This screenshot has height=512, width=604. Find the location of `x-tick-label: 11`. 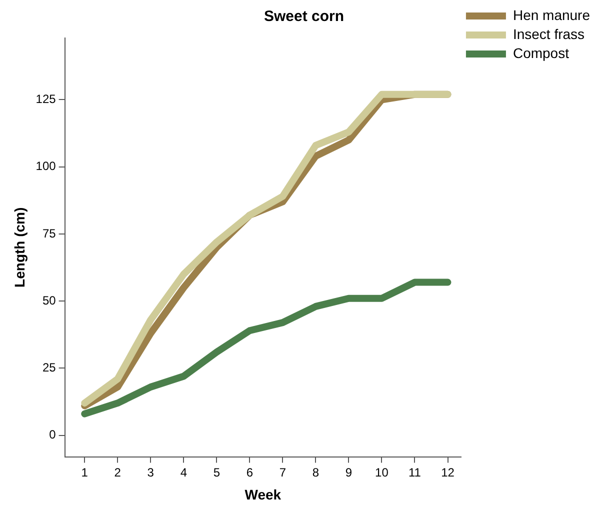

x-tick-label: 11 is located at coordinates (415, 472).